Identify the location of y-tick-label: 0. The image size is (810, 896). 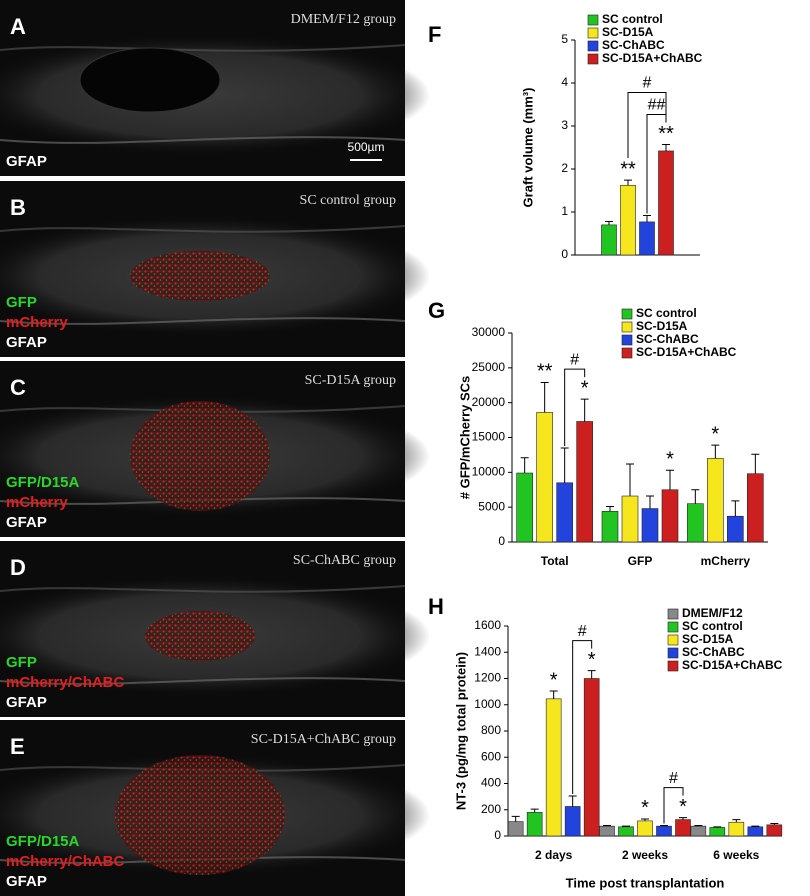
(501, 541).